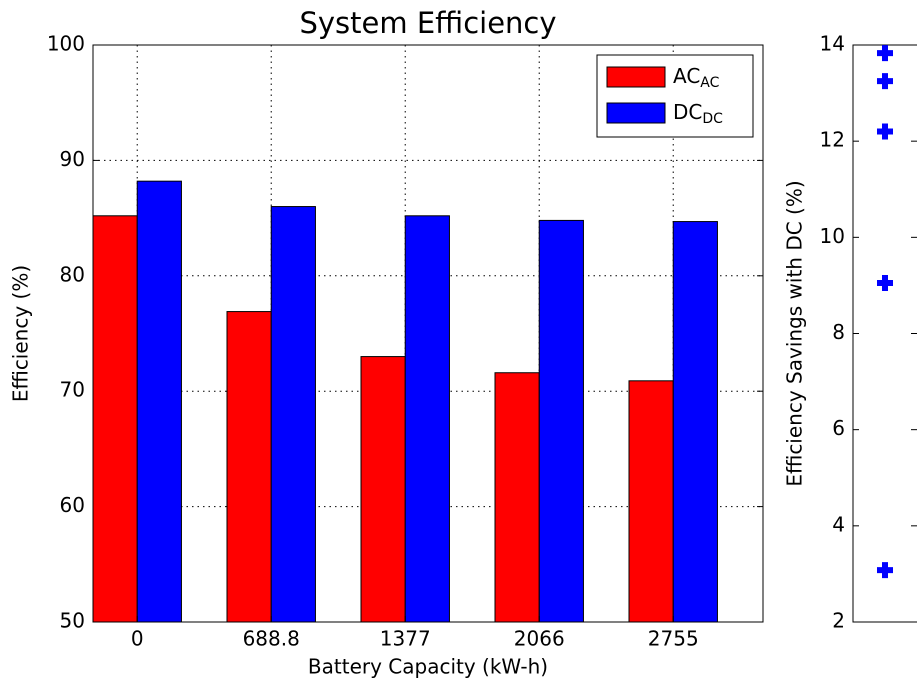 The height and width of the screenshot is (686, 917). I want to click on x-tick-label: 0, so click(137, 639).